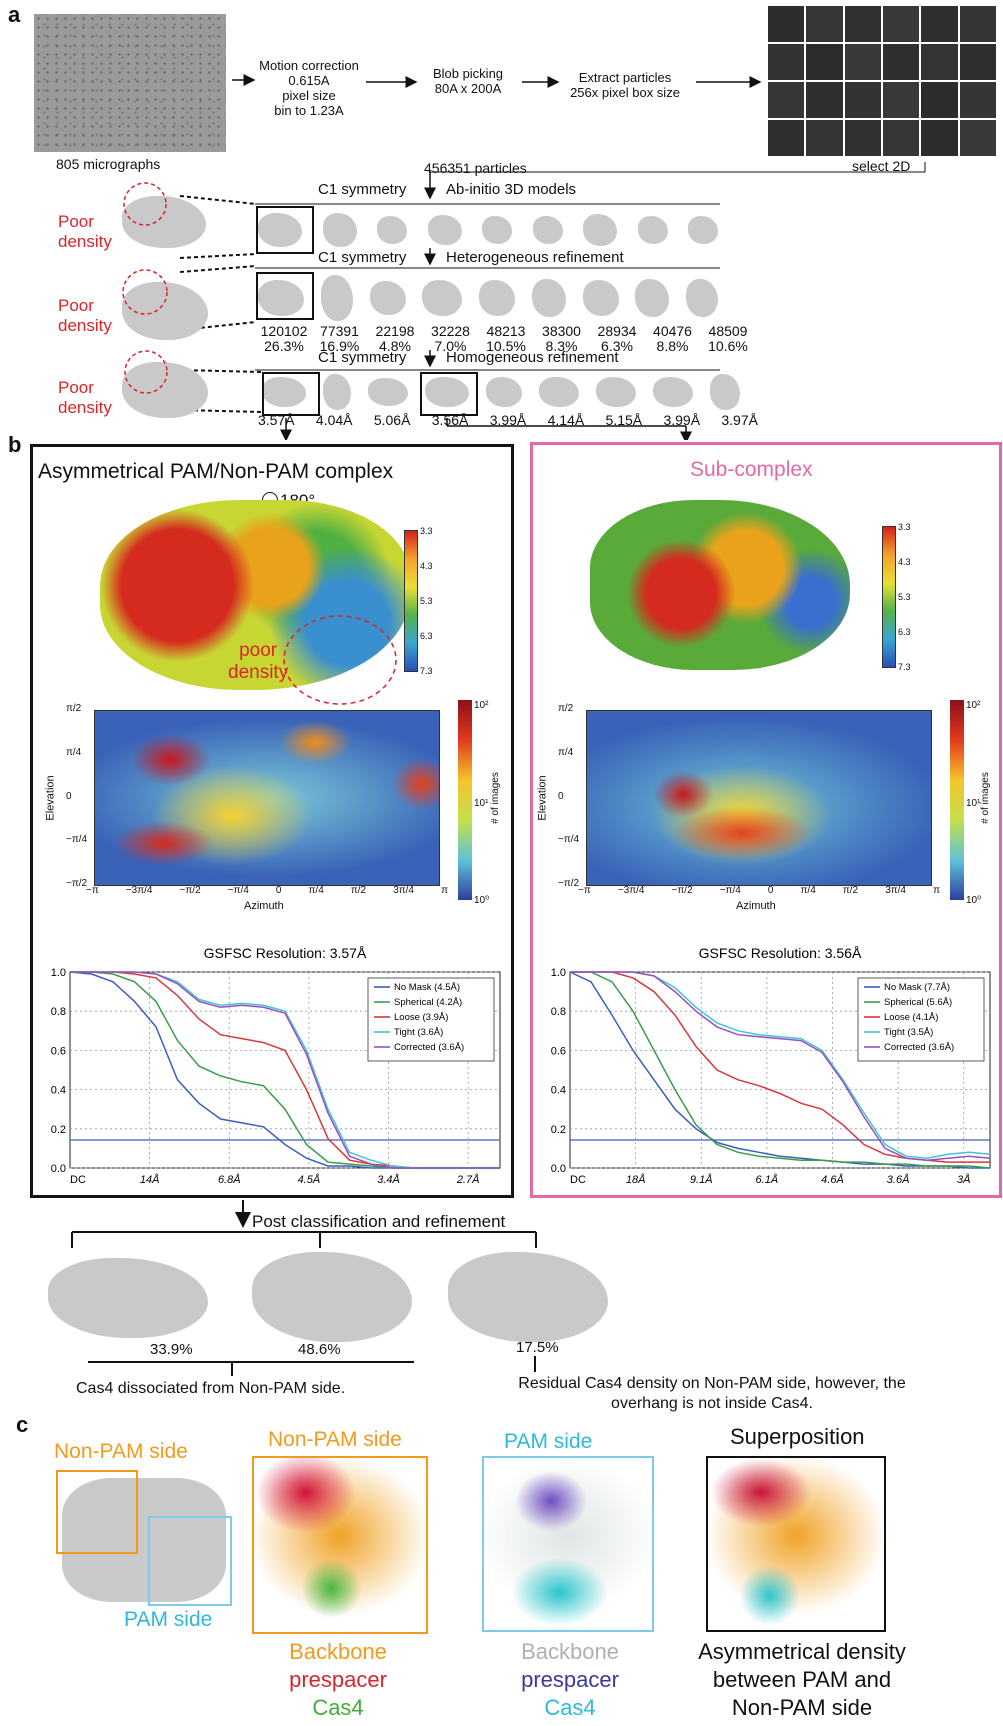 The image size is (1003, 1726). What do you see at coordinates (427, 987) in the screenshot?
I see `fsc-legend-label: No Mask (4.5Å)` at bounding box center [427, 987].